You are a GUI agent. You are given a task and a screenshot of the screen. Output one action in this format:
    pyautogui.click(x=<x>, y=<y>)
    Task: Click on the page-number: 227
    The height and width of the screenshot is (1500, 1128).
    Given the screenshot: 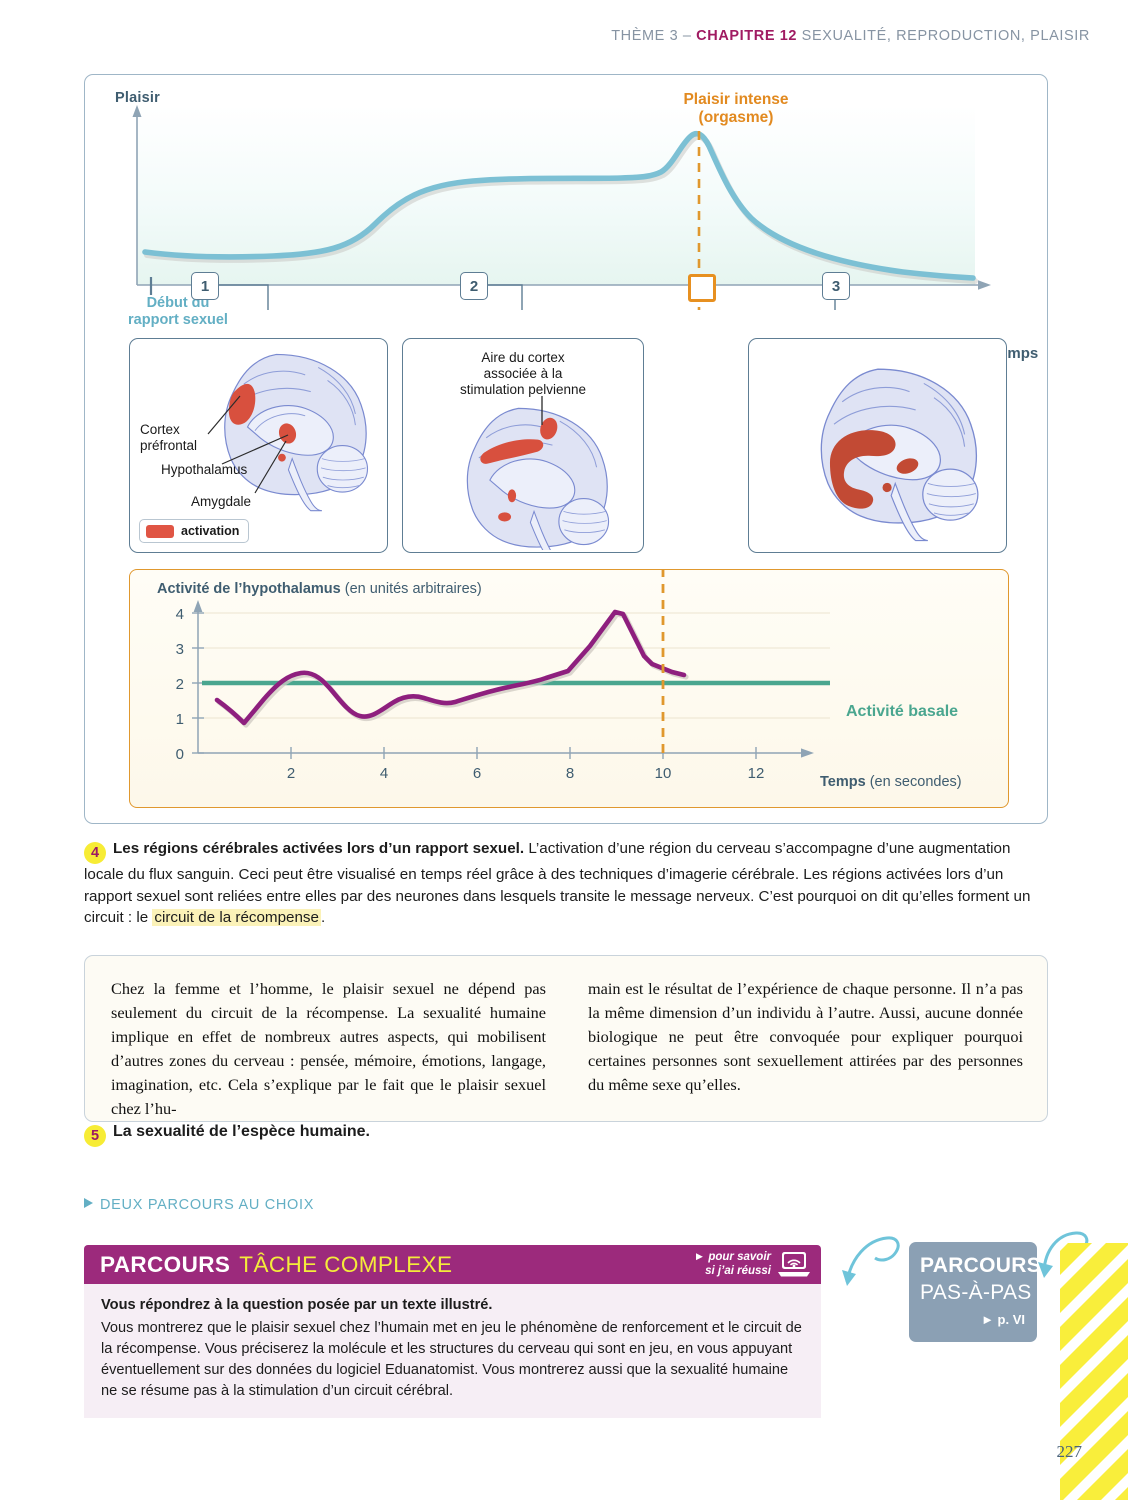 What is the action you would take?
    pyautogui.click(x=1069, y=1451)
    